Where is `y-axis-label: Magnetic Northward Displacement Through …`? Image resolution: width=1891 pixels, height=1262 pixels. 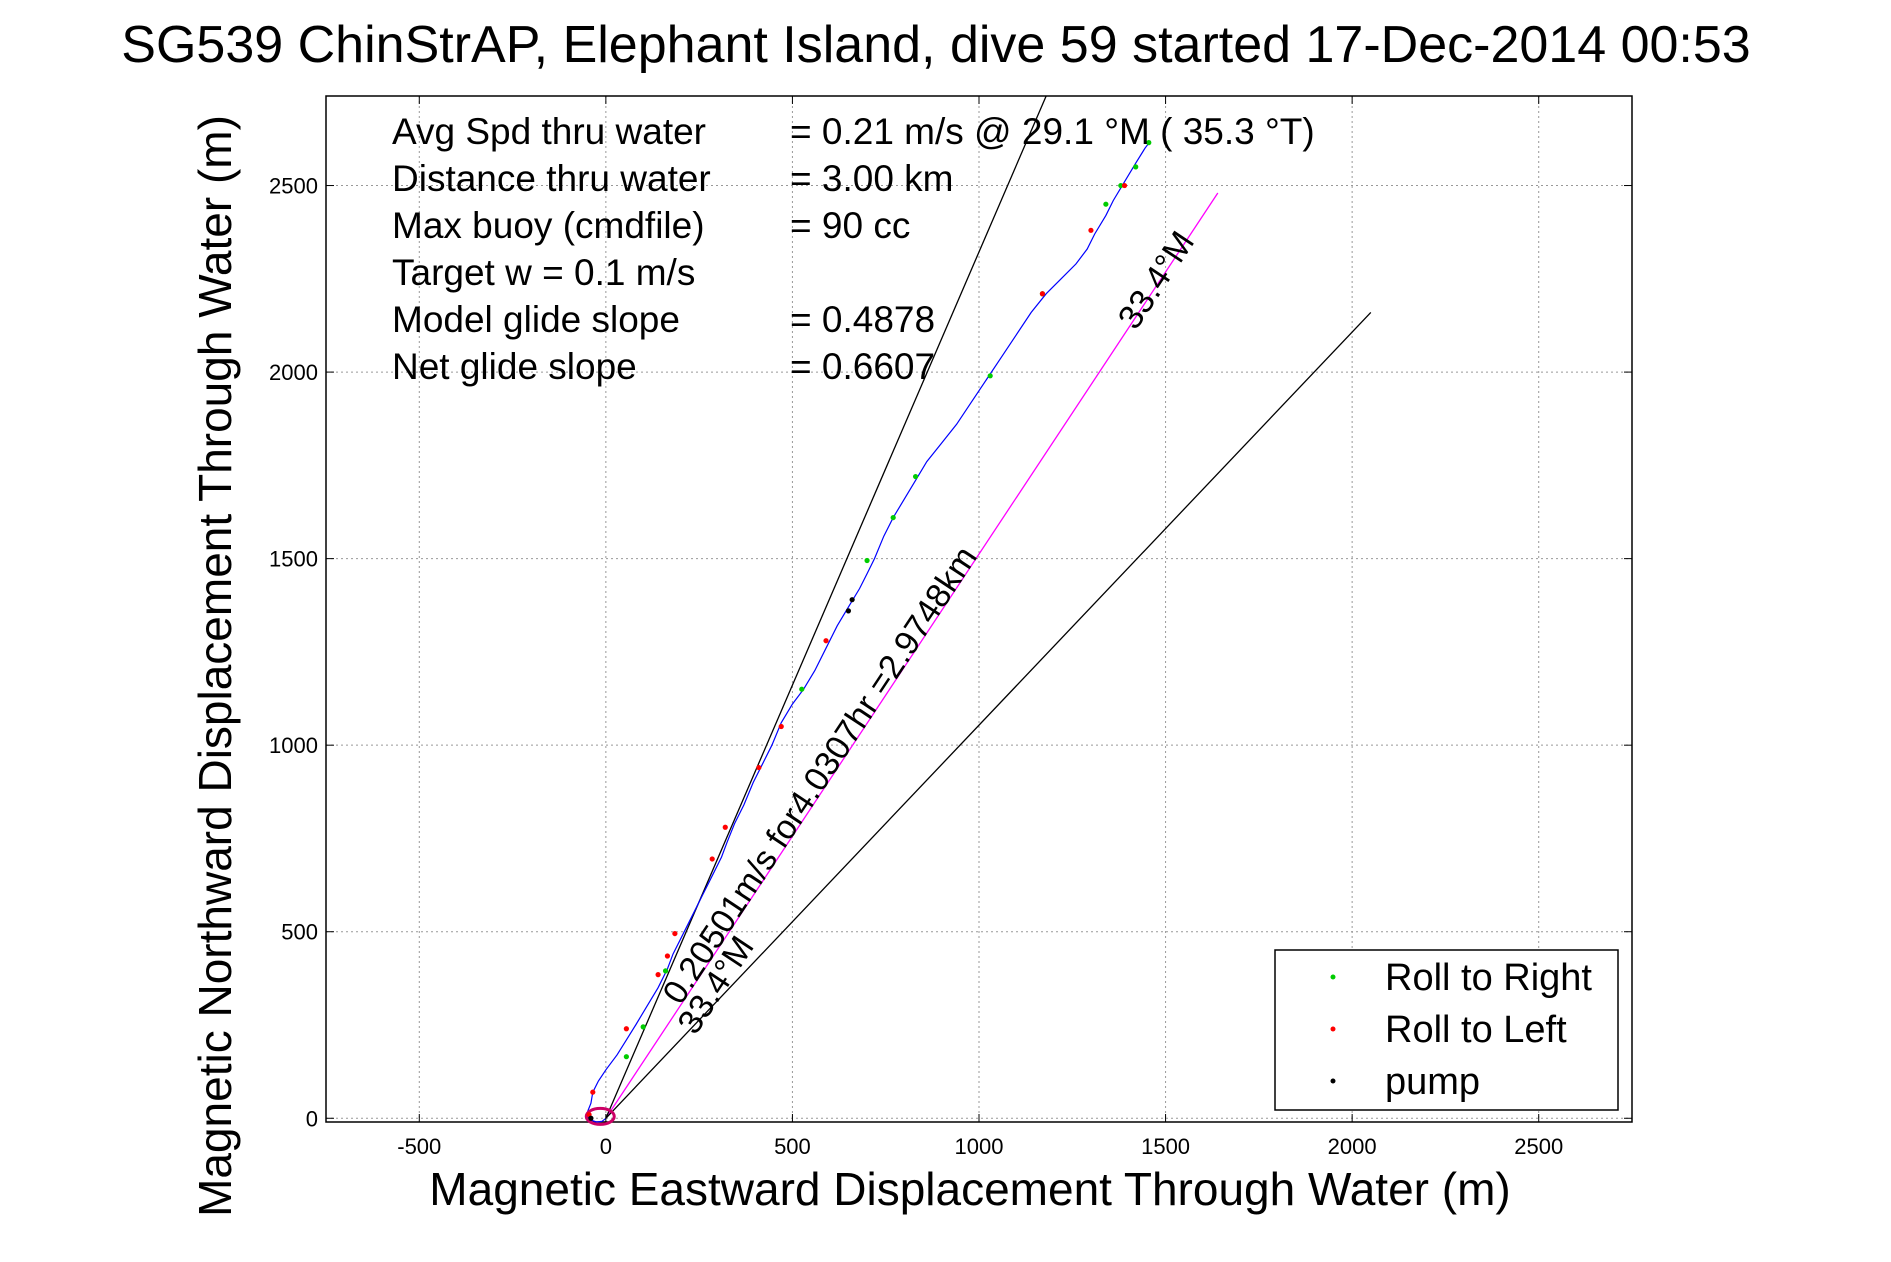
y-axis-label: Magnetic Northward Displacement Through … is located at coordinates (215, 666).